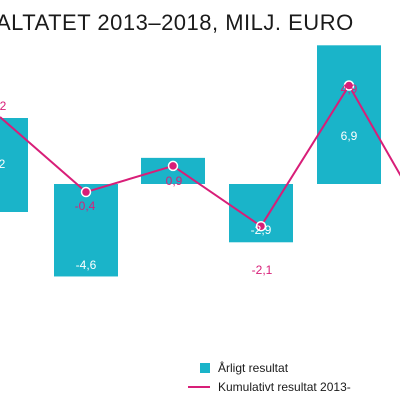  What do you see at coordinates (253, 367) in the screenshot?
I see `legend-label-bar: Årligt resultat` at bounding box center [253, 367].